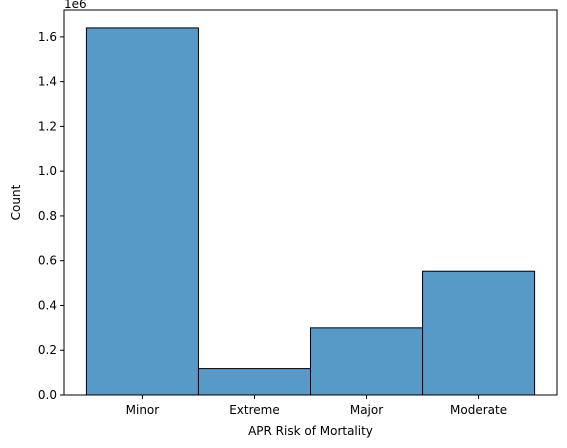  I want to click on y-tick-label: 1.4, so click(47, 82).